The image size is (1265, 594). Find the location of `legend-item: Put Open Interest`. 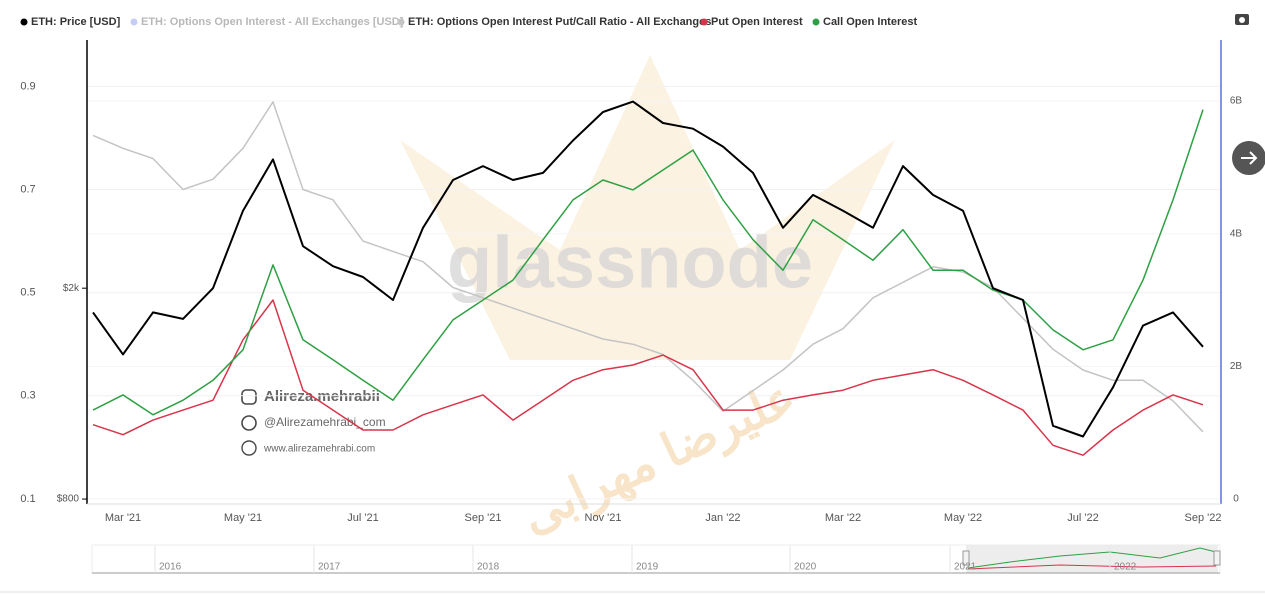

legend-item: Put Open Interest is located at coordinates (752, 22).